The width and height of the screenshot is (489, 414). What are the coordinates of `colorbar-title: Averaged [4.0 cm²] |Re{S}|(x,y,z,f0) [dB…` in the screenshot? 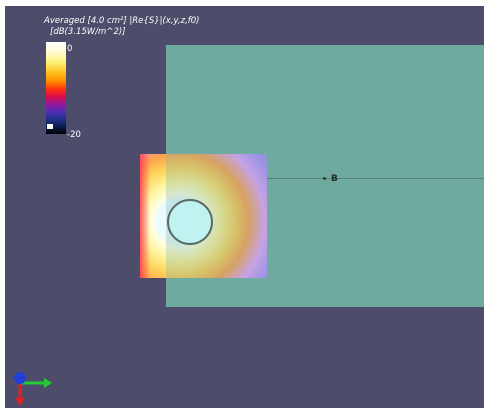 It's located at (122, 27).